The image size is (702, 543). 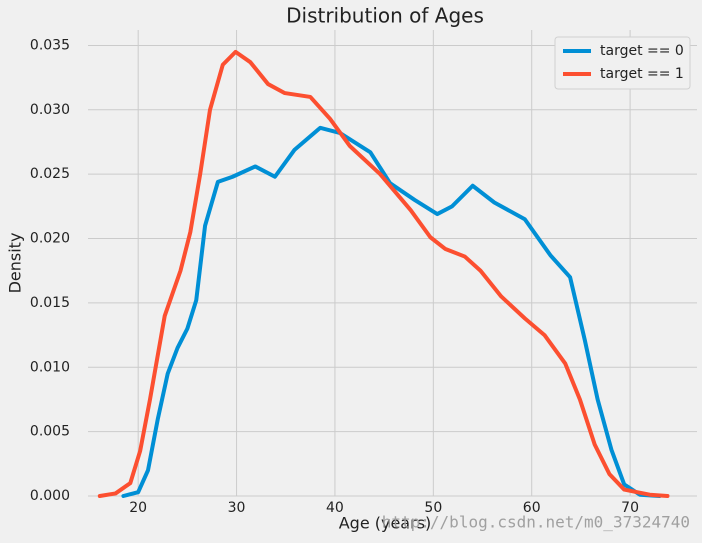 What do you see at coordinates (50, 432) in the screenshot?
I see `y-tick-label: 0.005` at bounding box center [50, 432].